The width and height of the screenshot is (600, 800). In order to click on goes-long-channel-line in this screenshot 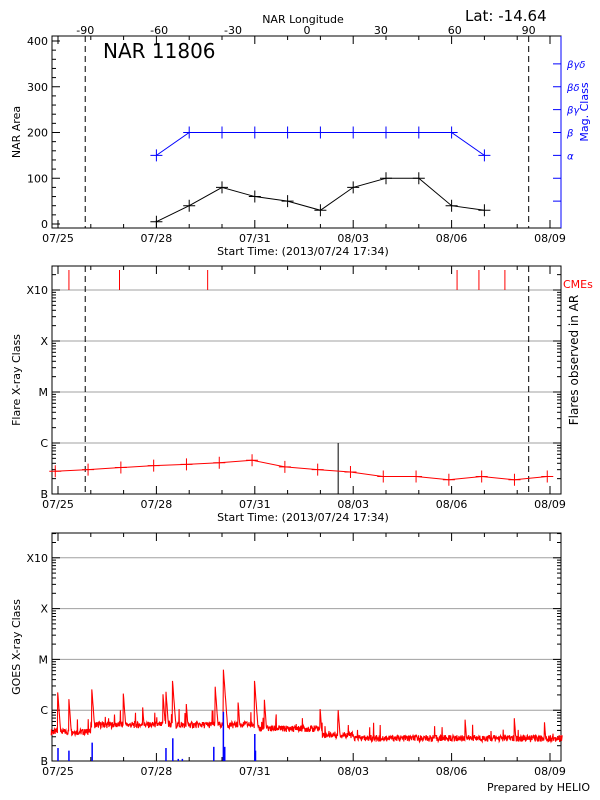, I will do `click(306, 706)`.